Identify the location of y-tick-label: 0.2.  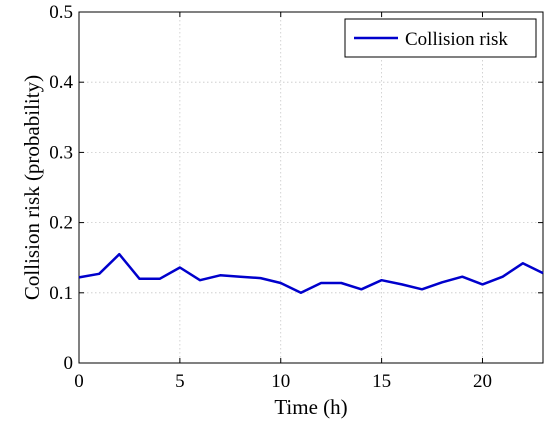
(61, 223).